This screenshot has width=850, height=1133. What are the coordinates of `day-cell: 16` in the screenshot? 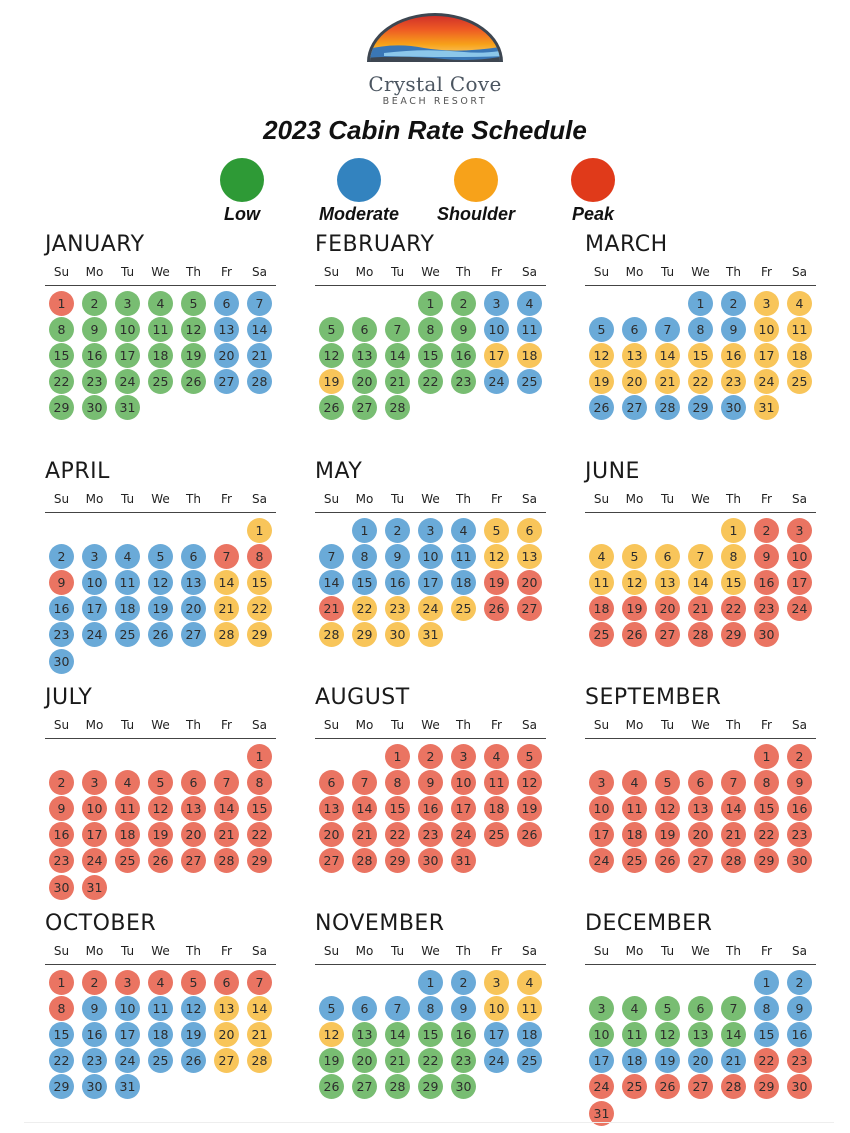 It's located at (463, 355).